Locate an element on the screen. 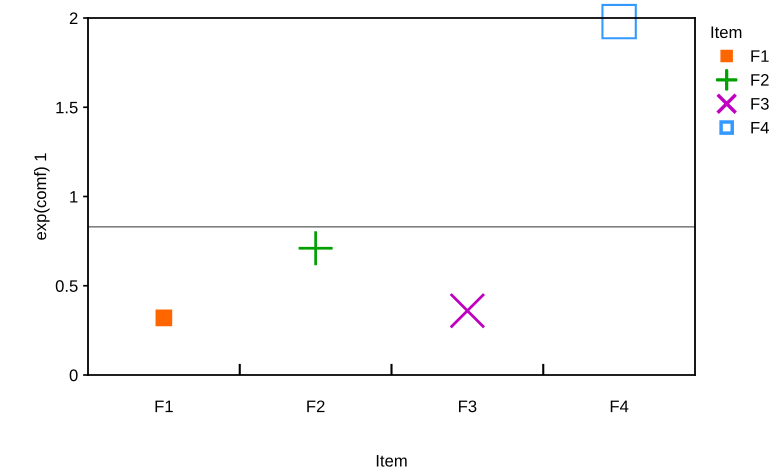 Image resolution: width=770 pixels, height=475 pixels. x-tick-label: F1 is located at coordinates (164, 406).